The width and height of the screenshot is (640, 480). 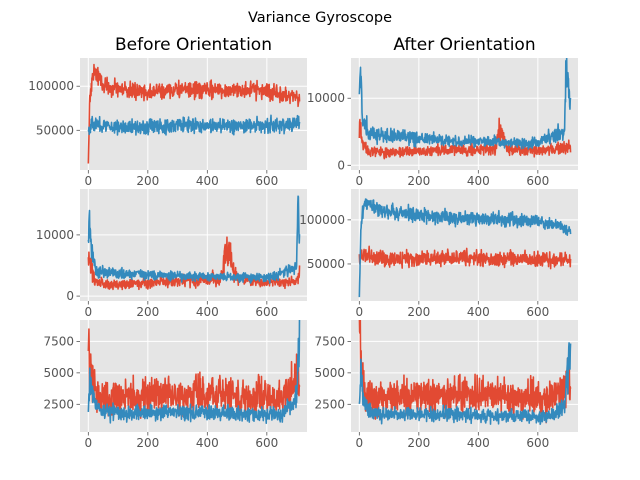 I want to click on subplot-title: After Orientation, so click(x=464, y=45).